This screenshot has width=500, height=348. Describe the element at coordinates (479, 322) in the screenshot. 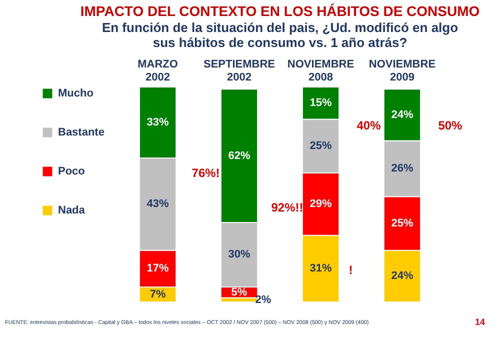

I see `text: 14` at that location.